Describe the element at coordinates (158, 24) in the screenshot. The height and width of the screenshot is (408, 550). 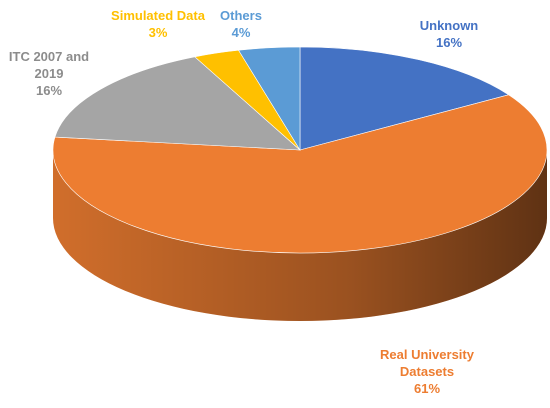
I see `data-label: Simulated Data 3%` at that location.